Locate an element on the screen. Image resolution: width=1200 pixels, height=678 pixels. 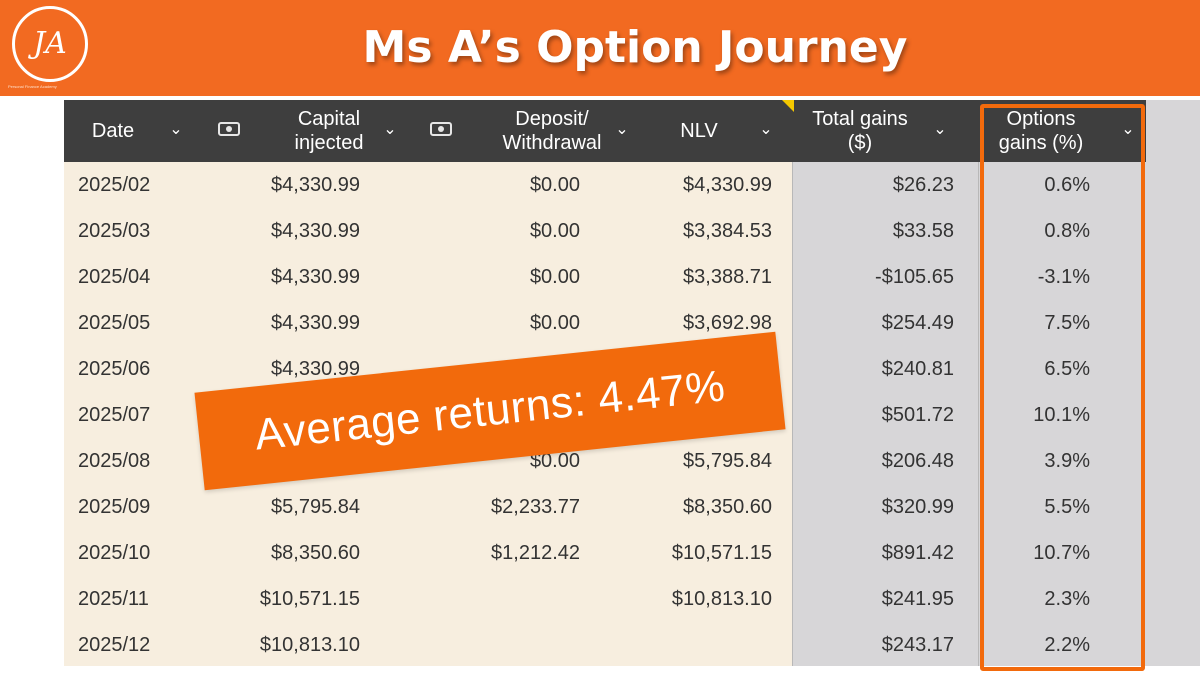
cell-total-gains: $254.49 is located at coordinates (917, 323).